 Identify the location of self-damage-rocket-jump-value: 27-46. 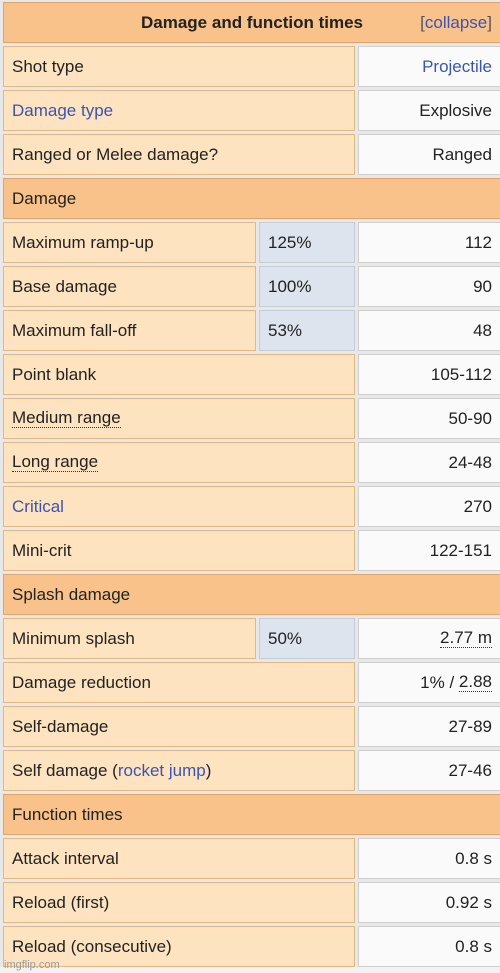
(429, 770).